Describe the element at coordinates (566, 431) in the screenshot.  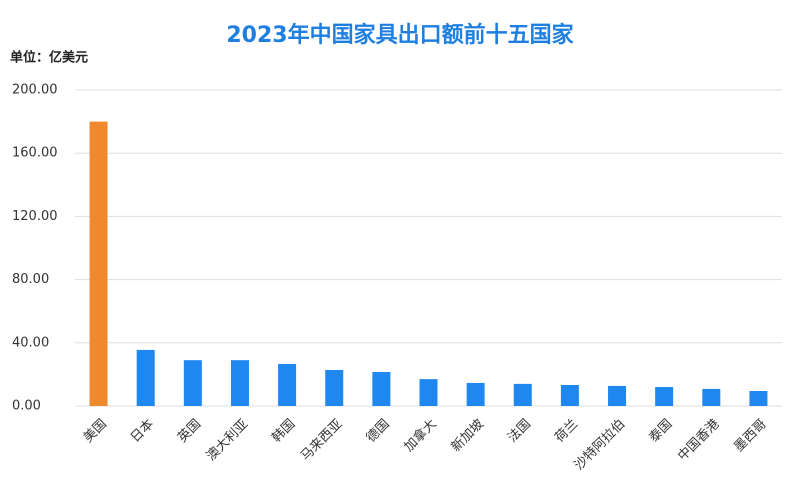
I see `x-tick-label: 荷兰` at that location.